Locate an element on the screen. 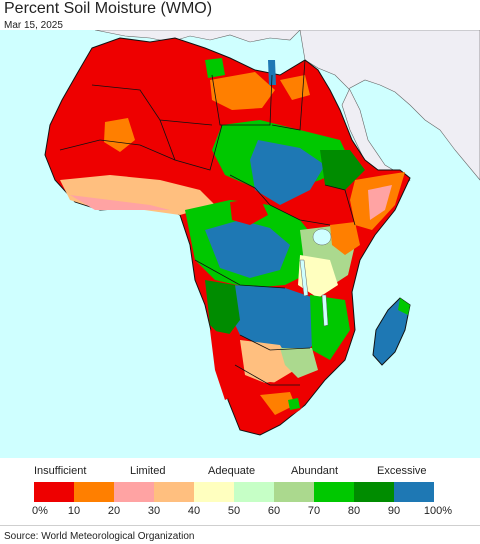 This screenshot has width=480, height=544. legend-tick-3: 30 is located at coordinates (154, 511).